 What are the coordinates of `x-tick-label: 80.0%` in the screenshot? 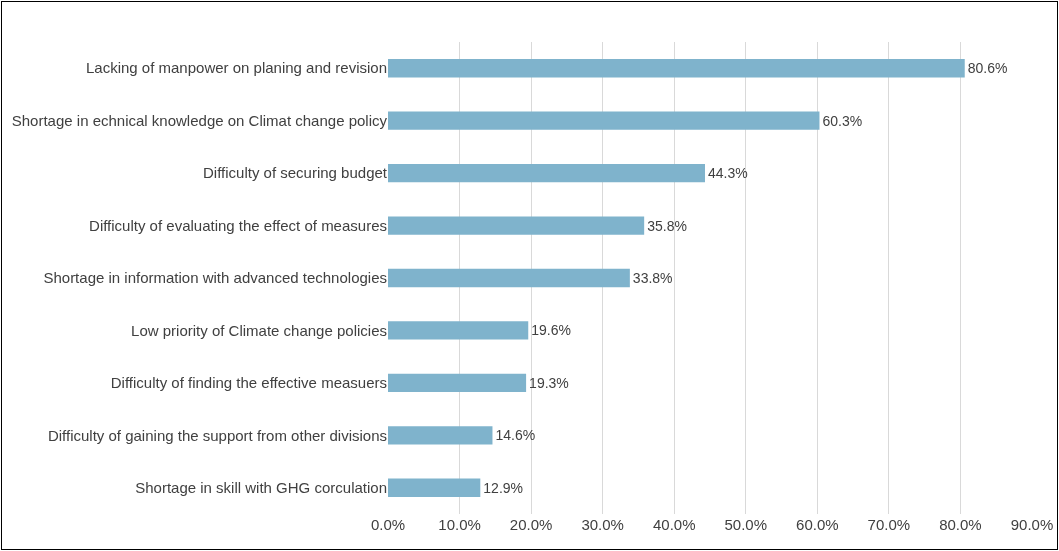 It's located at (960, 524).